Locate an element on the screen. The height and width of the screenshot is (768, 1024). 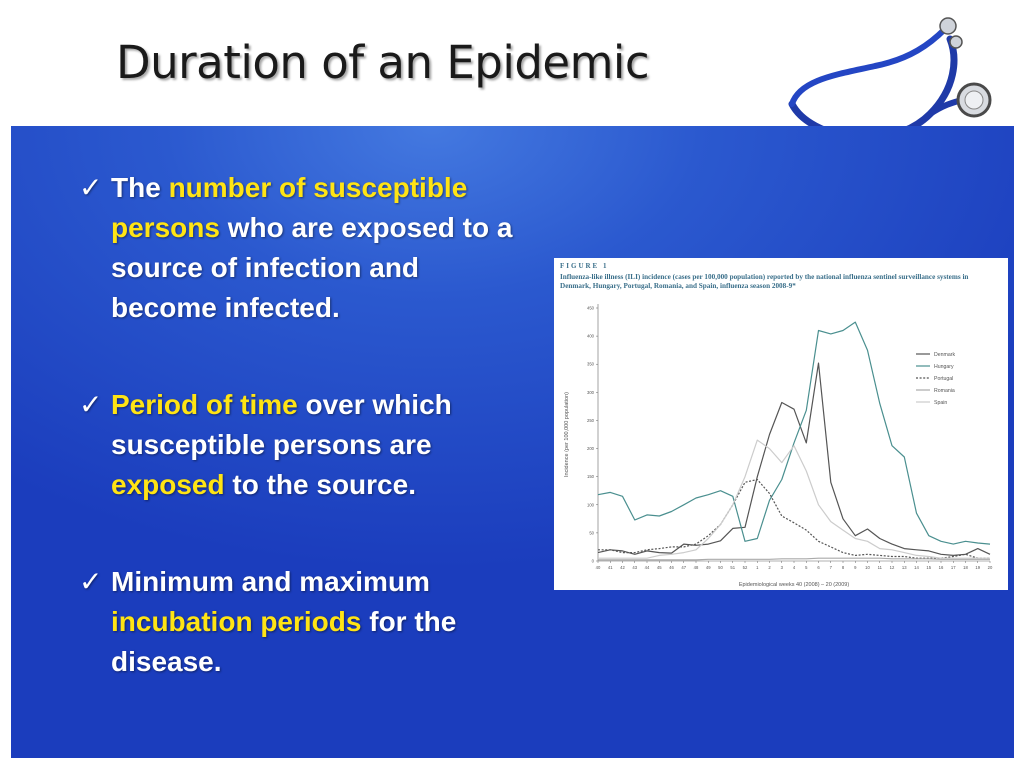
y-tick-label: 50 is located at coordinates (591, 532).